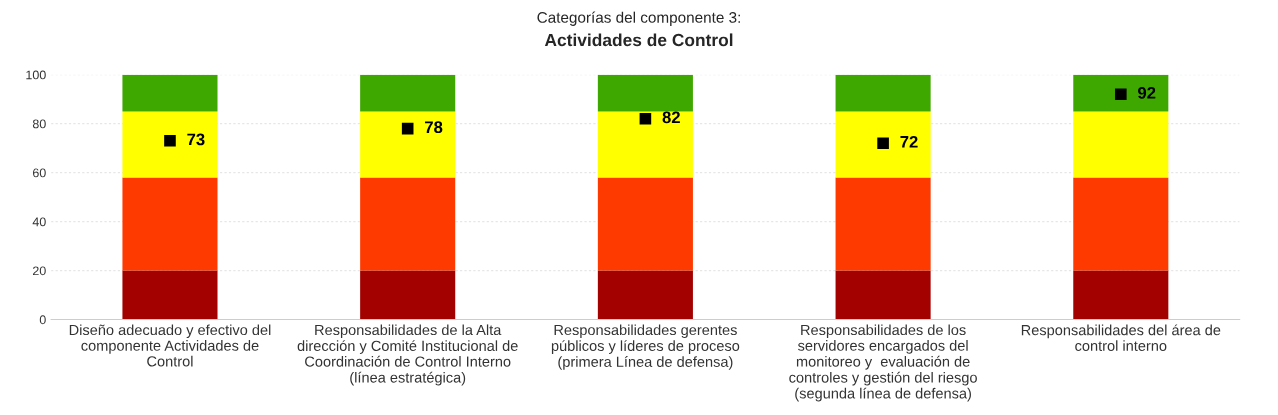  I want to click on y-tick-label: 0, so click(42, 320).